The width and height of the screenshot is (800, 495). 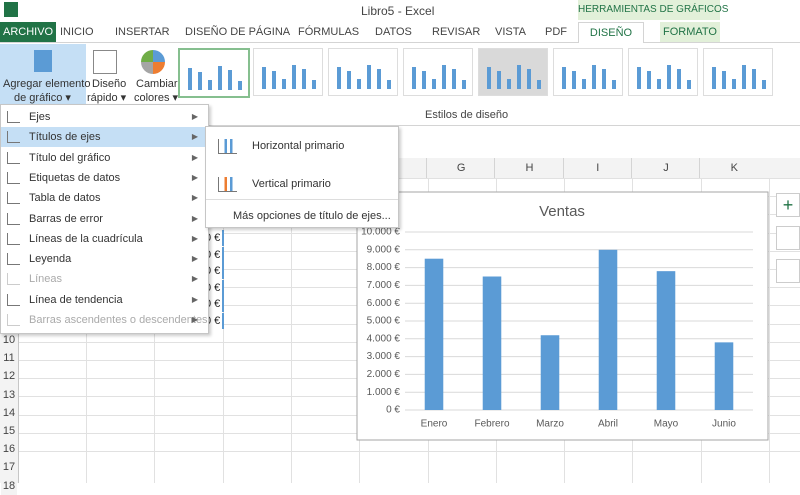 I want to click on submenu-separator, so click(x=302, y=199).